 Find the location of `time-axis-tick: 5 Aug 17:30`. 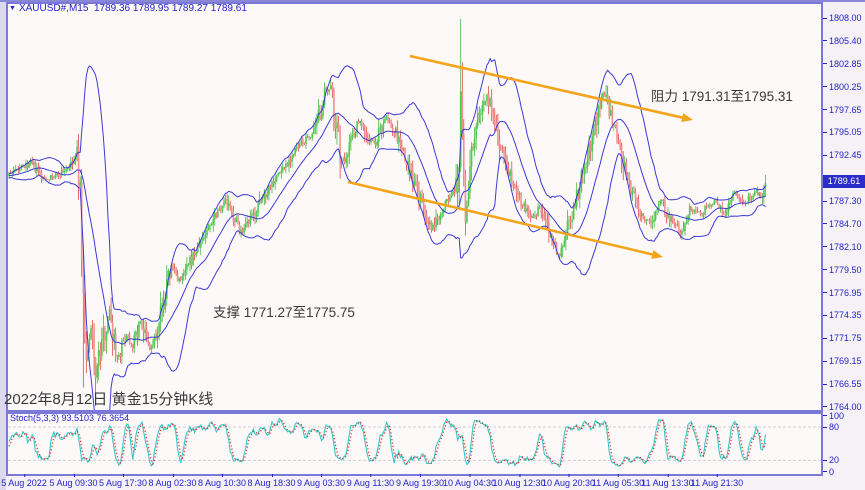

time-axis-tick: 5 Aug 17:30 is located at coordinates (123, 481).